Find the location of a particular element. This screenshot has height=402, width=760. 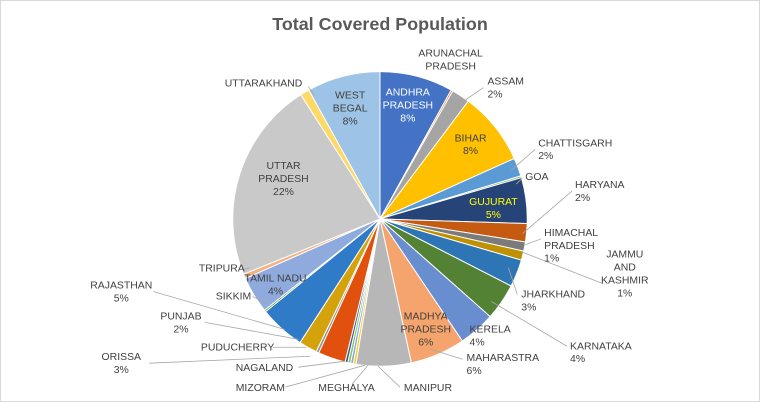

slice-label-west-begal: WEST BEGAL 8% is located at coordinates (350, 109).